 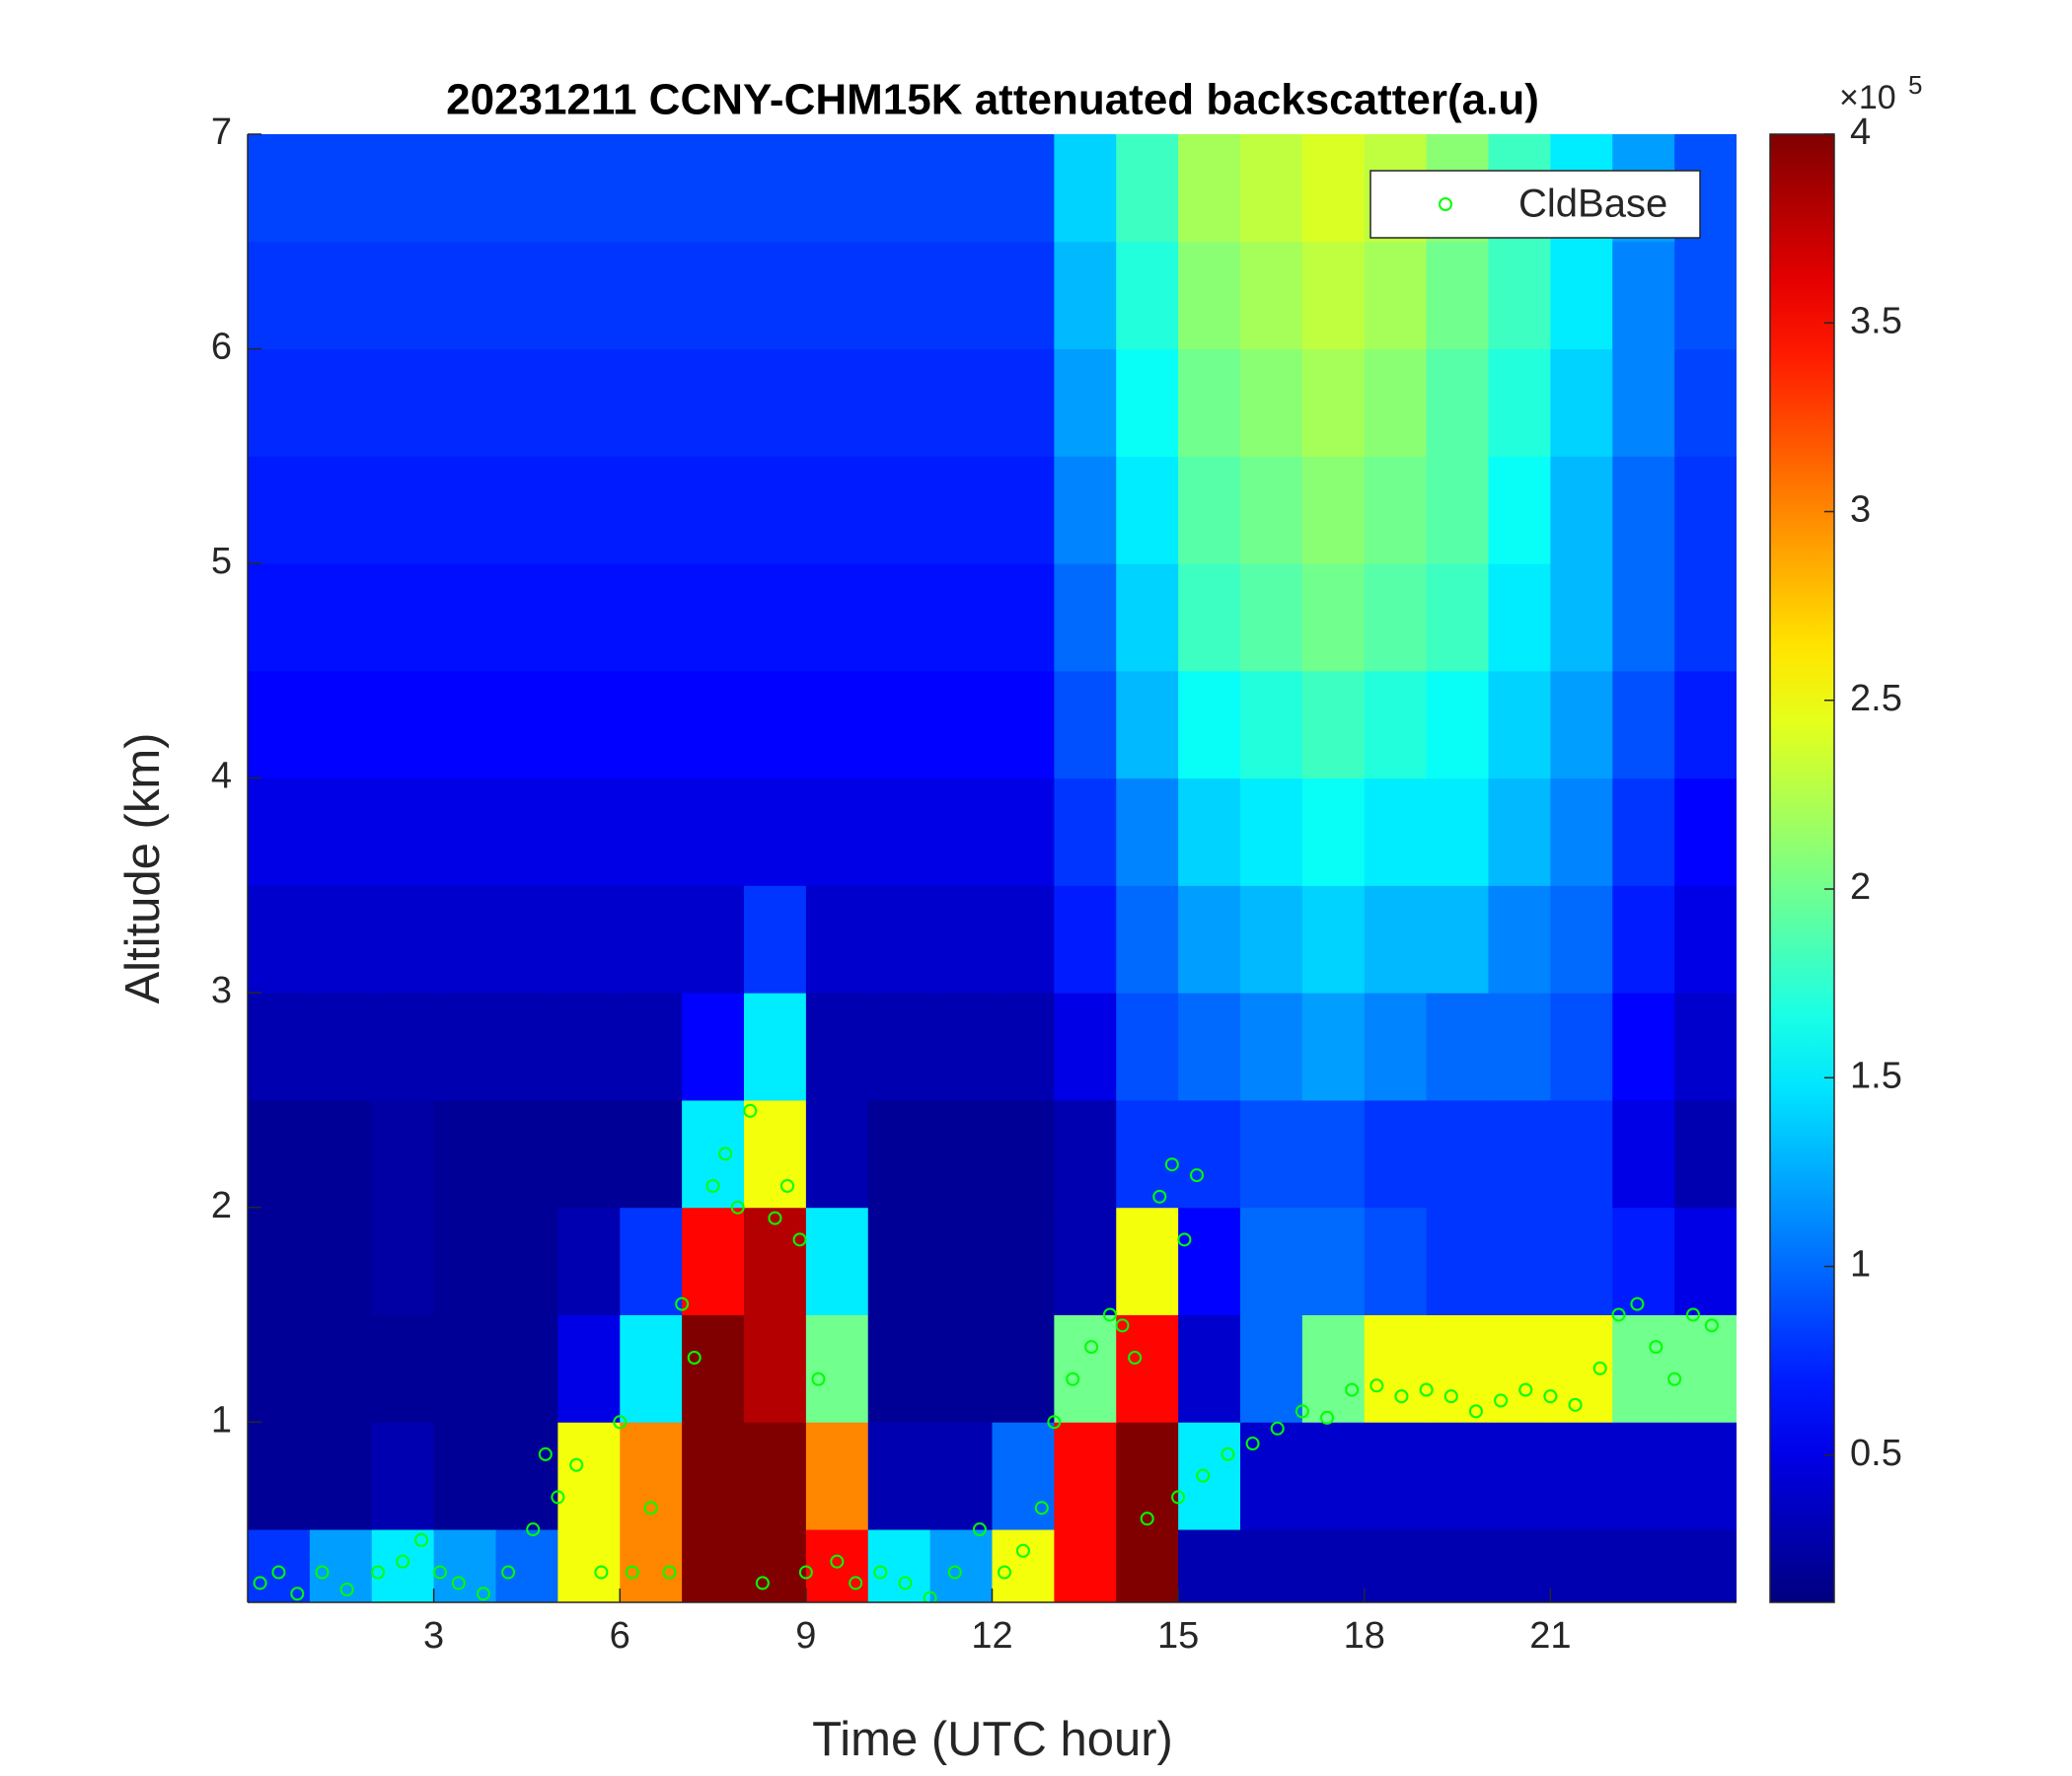 I want to click on colorbar-multiplier: ×10, so click(x=1868, y=98).